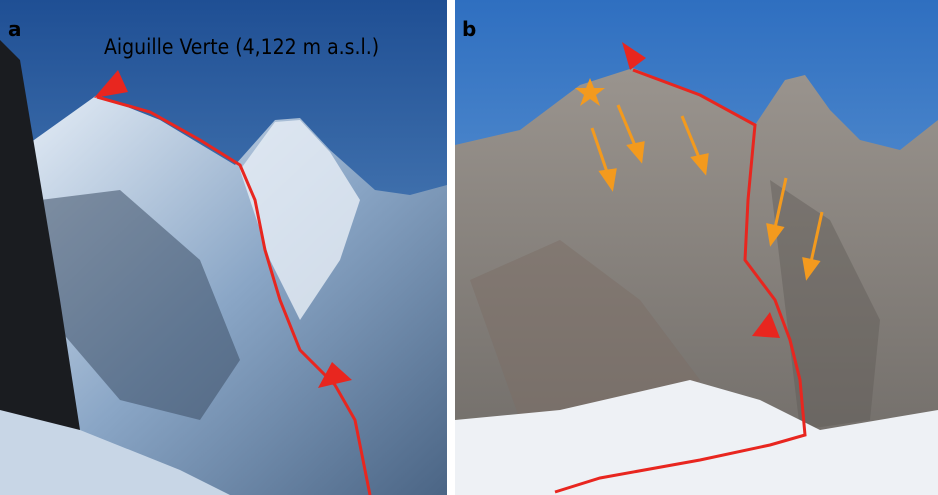 This screenshot has height=495, width=938. I want to click on foreground-snow, so click(115, 452).